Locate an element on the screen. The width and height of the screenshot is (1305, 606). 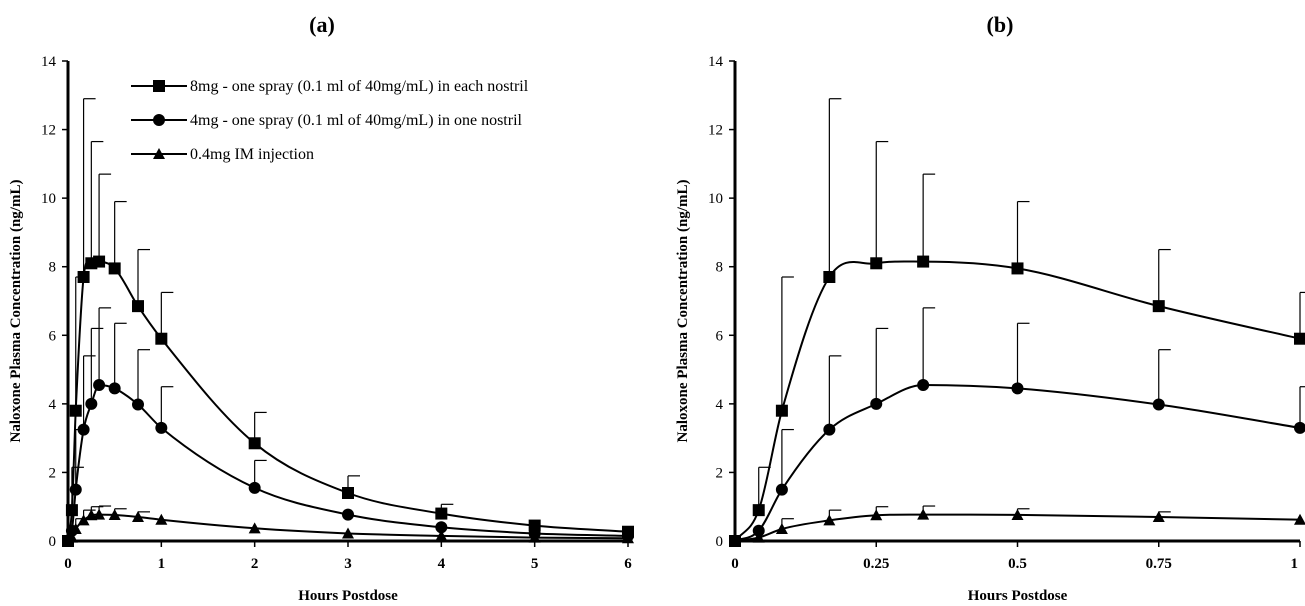
legend-label: 0.4mg IM injection is located at coordinates (252, 154).